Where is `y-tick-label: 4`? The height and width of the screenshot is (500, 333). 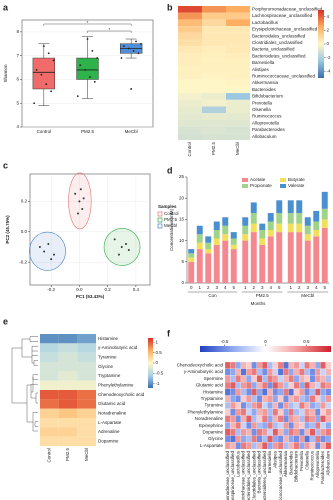
y-tick-label: 4 is located at coordinates (17, 126).